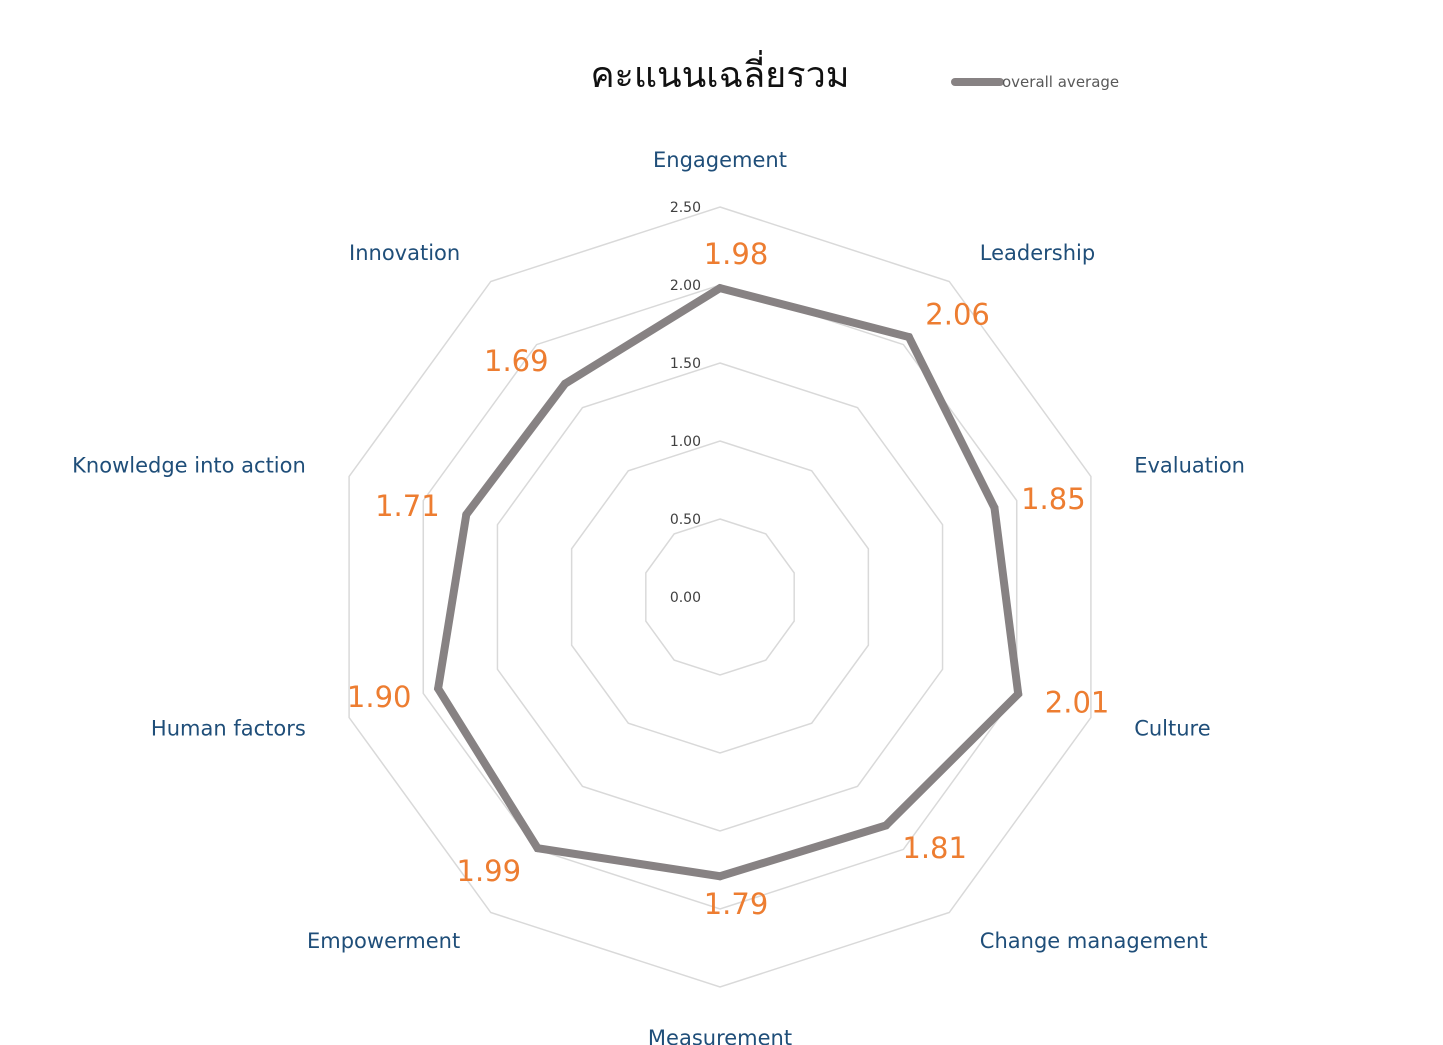 The width and height of the screenshot is (1443, 1045). What do you see at coordinates (685, 520) in the screenshot?
I see `tick-label: 0.50` at bounding box center [685, 520].